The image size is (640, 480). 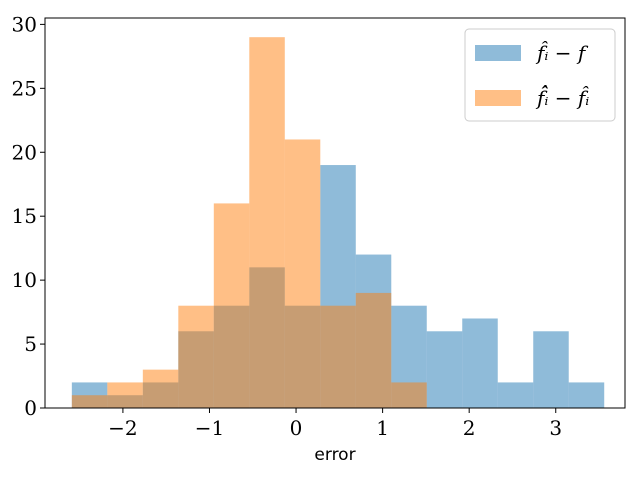 What do you see at coordinates (30, 344) in the screenshot?
I see `y-tick-label: 5` at bounding box center [30, 344].